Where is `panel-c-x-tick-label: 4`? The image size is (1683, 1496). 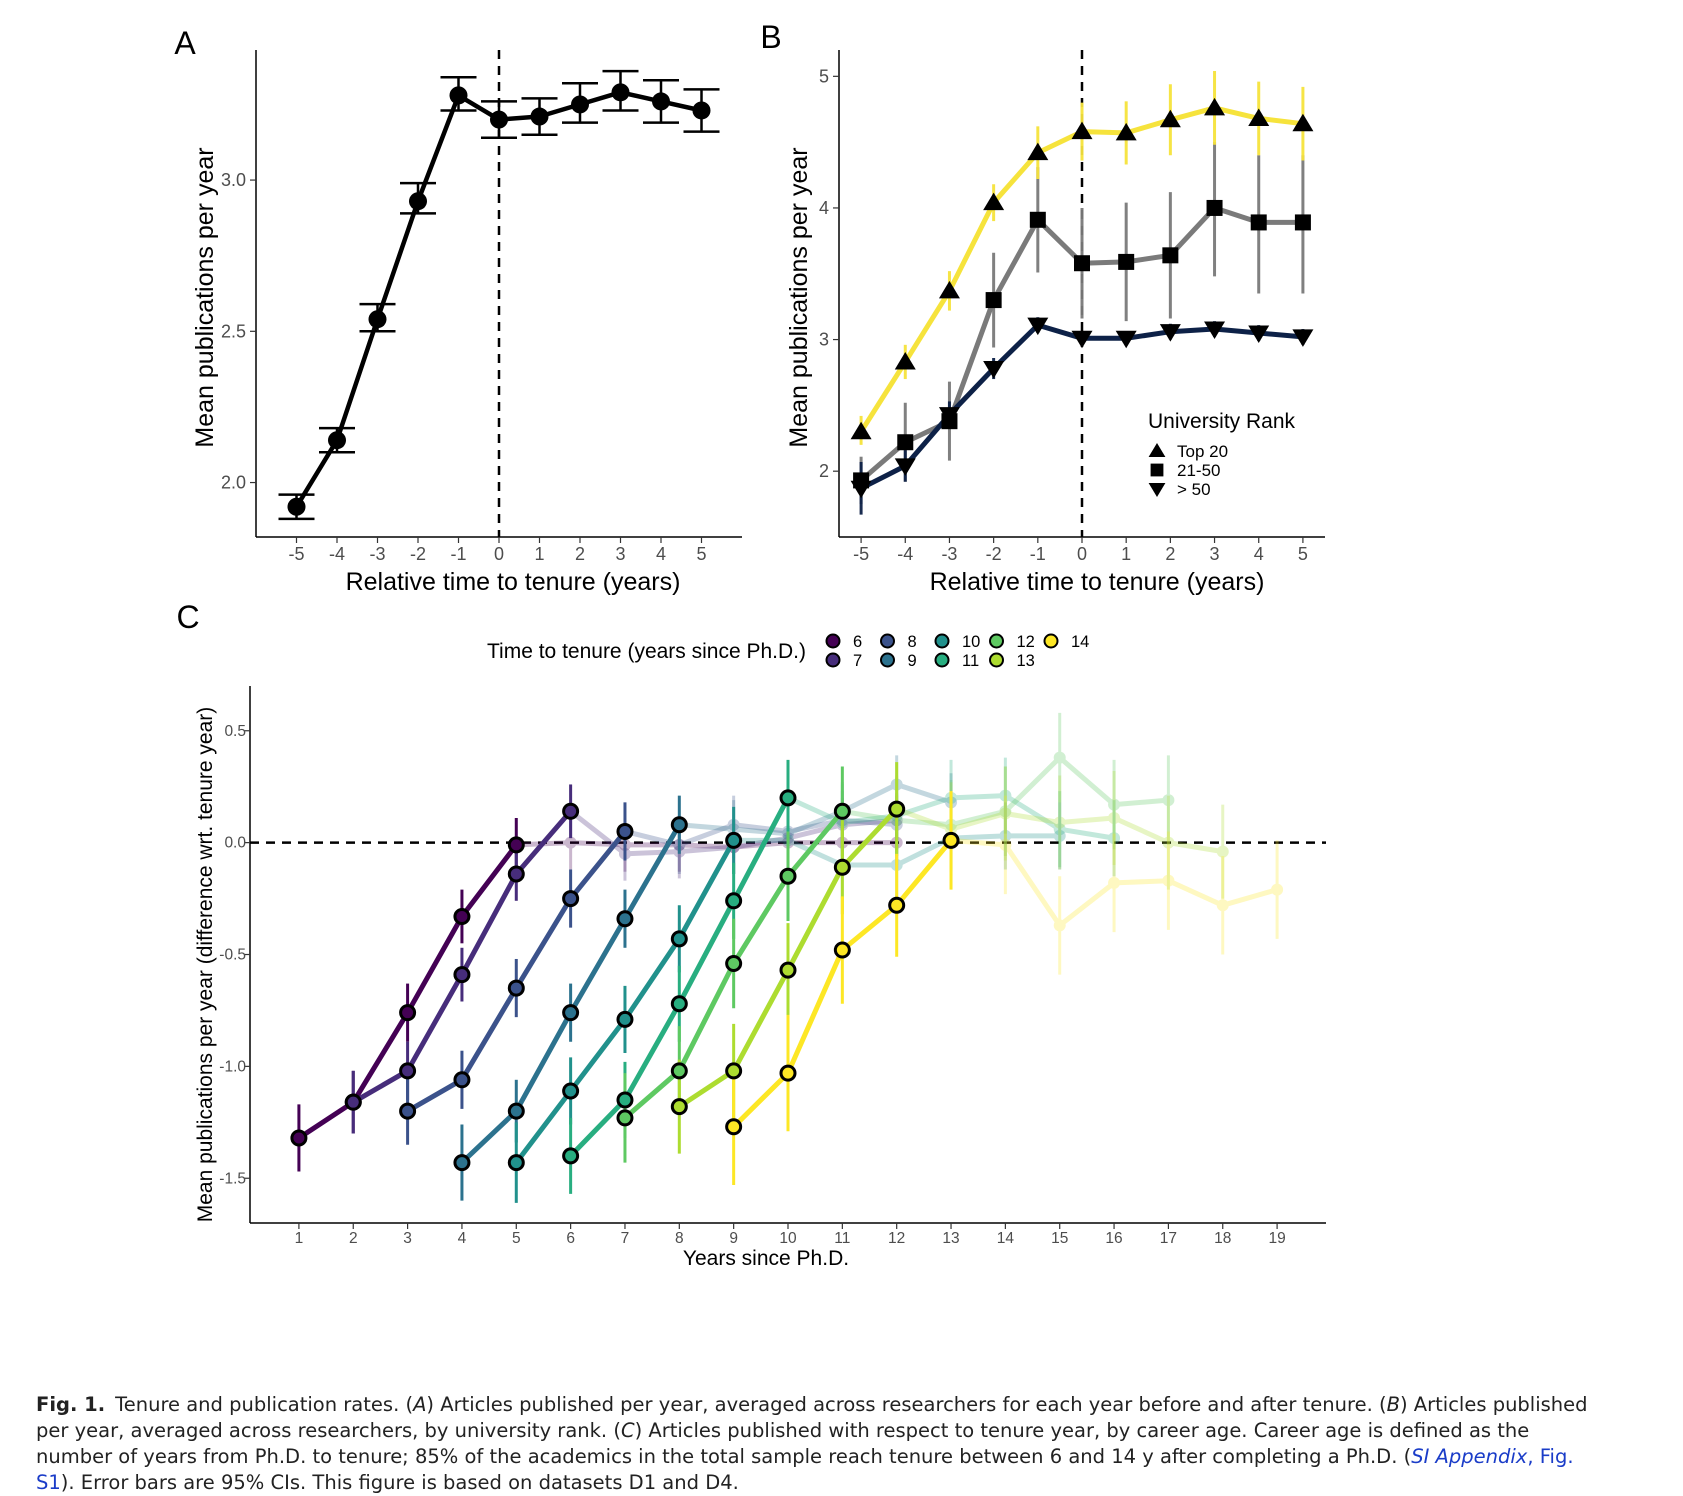
panel-c-x-tick-label: 4 is located at coordinates (462, 1238).